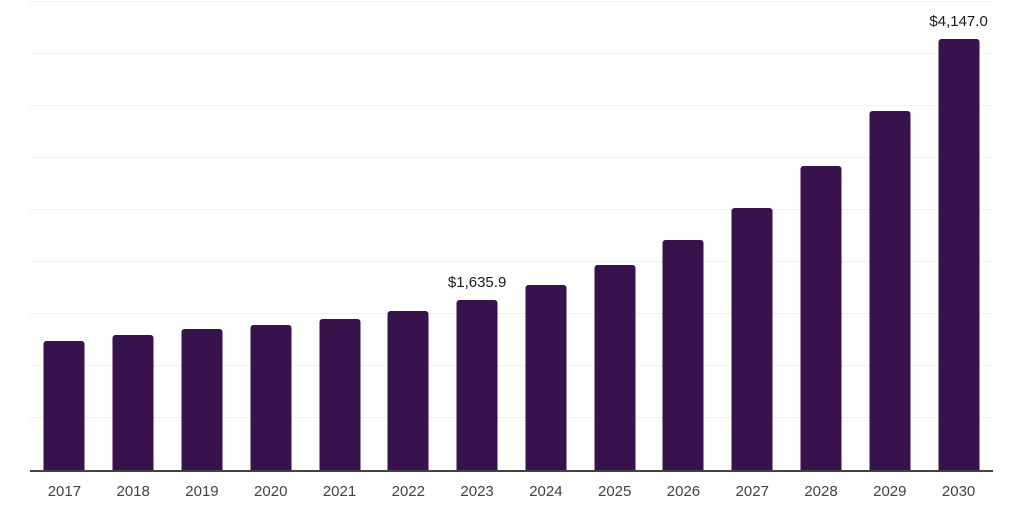  What do you see at coordinates (615, 367) in the screenshot?
I see `bar-2025` at bounding box center [615, 367].